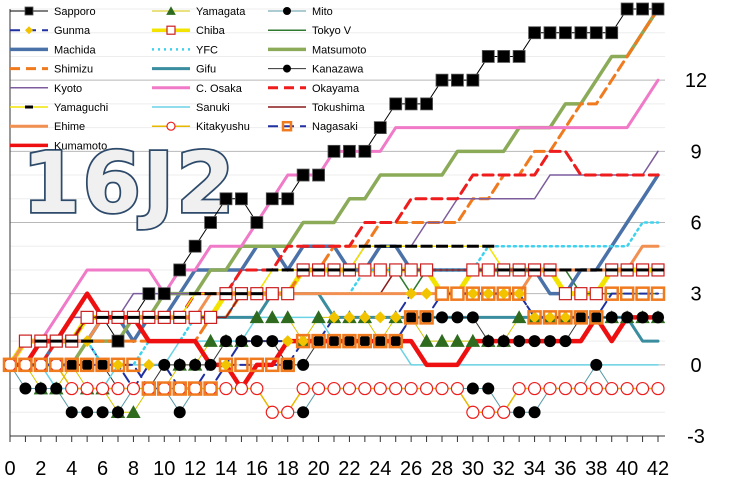 The width and height of the screenshot is (740, 480). Describe the element at coordinates (59, 108) in the screenshot. I see `legend-item-yamaguchi: Yamaguchi` at that location.